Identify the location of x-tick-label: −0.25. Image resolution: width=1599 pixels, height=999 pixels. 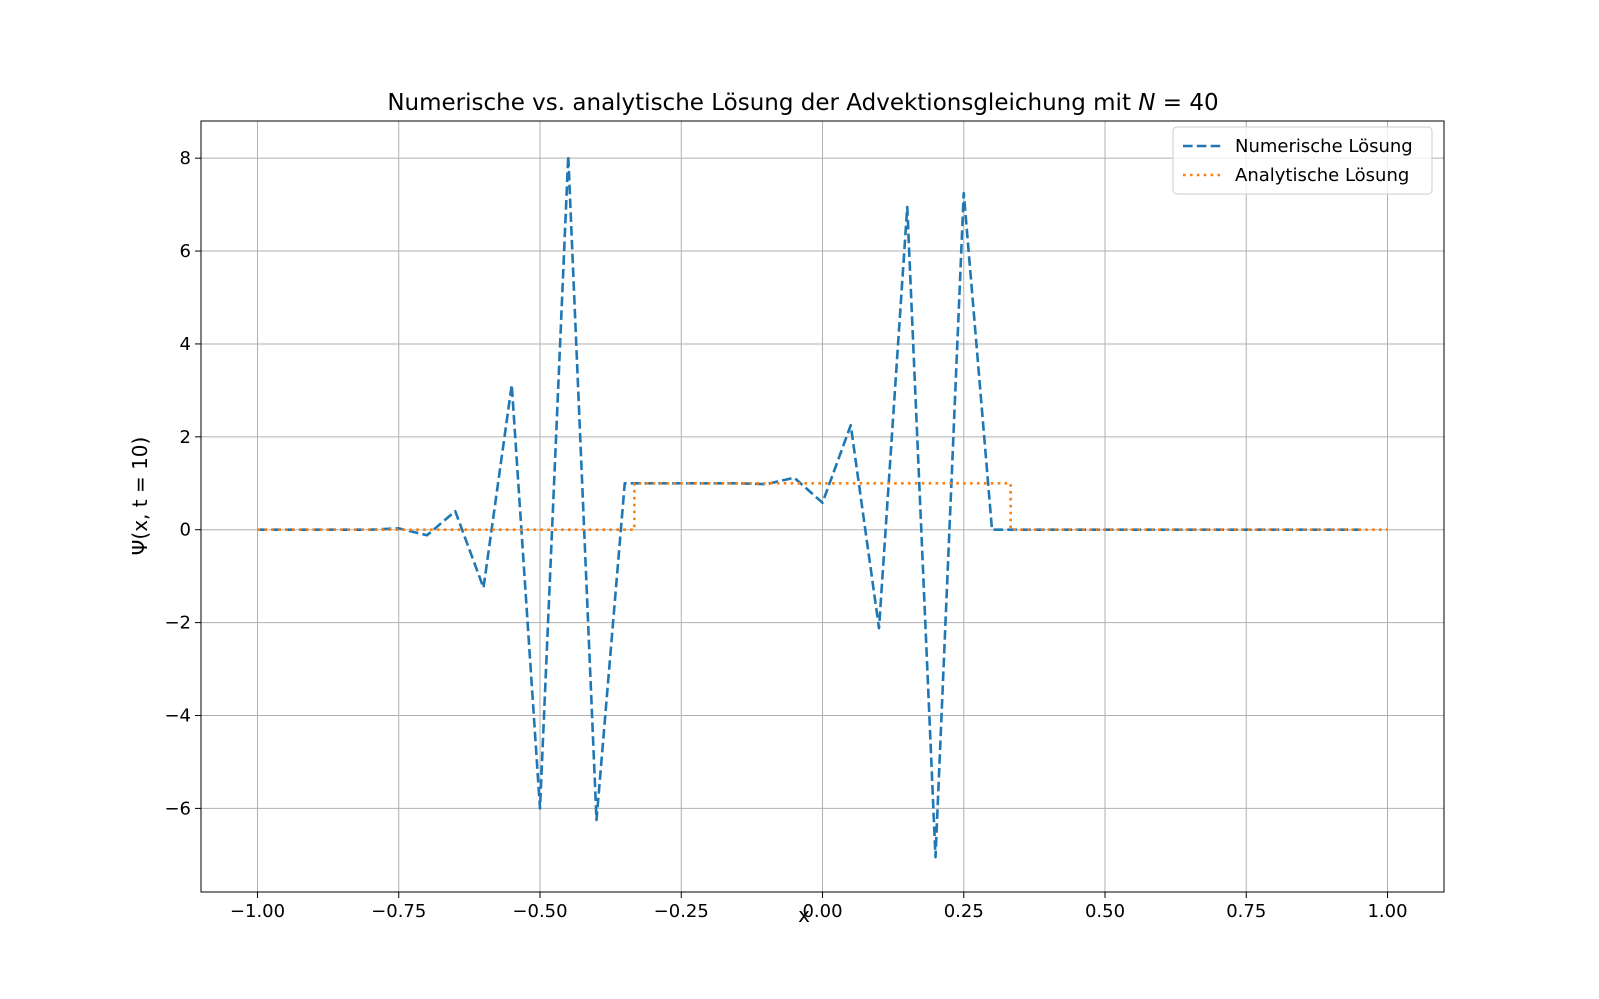
(681, 911).